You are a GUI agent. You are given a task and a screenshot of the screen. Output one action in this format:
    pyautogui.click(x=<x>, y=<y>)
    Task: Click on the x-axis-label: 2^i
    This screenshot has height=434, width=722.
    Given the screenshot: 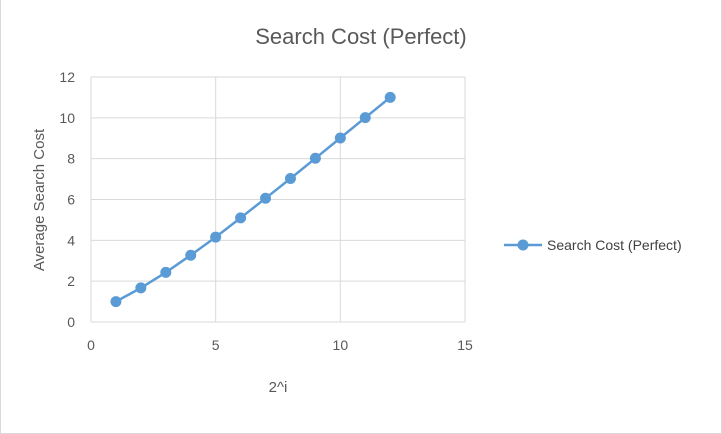 What is the action you would take?
    pyautogui.click(x=278, y=387)
    